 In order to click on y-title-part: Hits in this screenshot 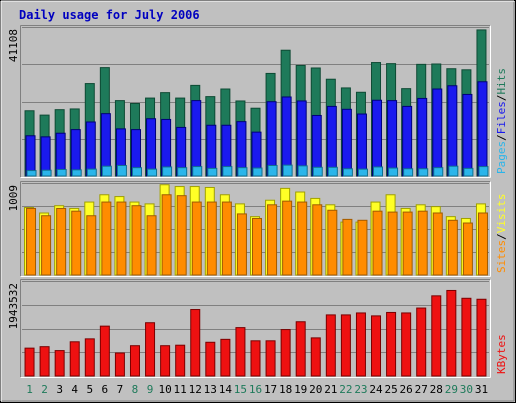, I will do `click(501, 81)`.